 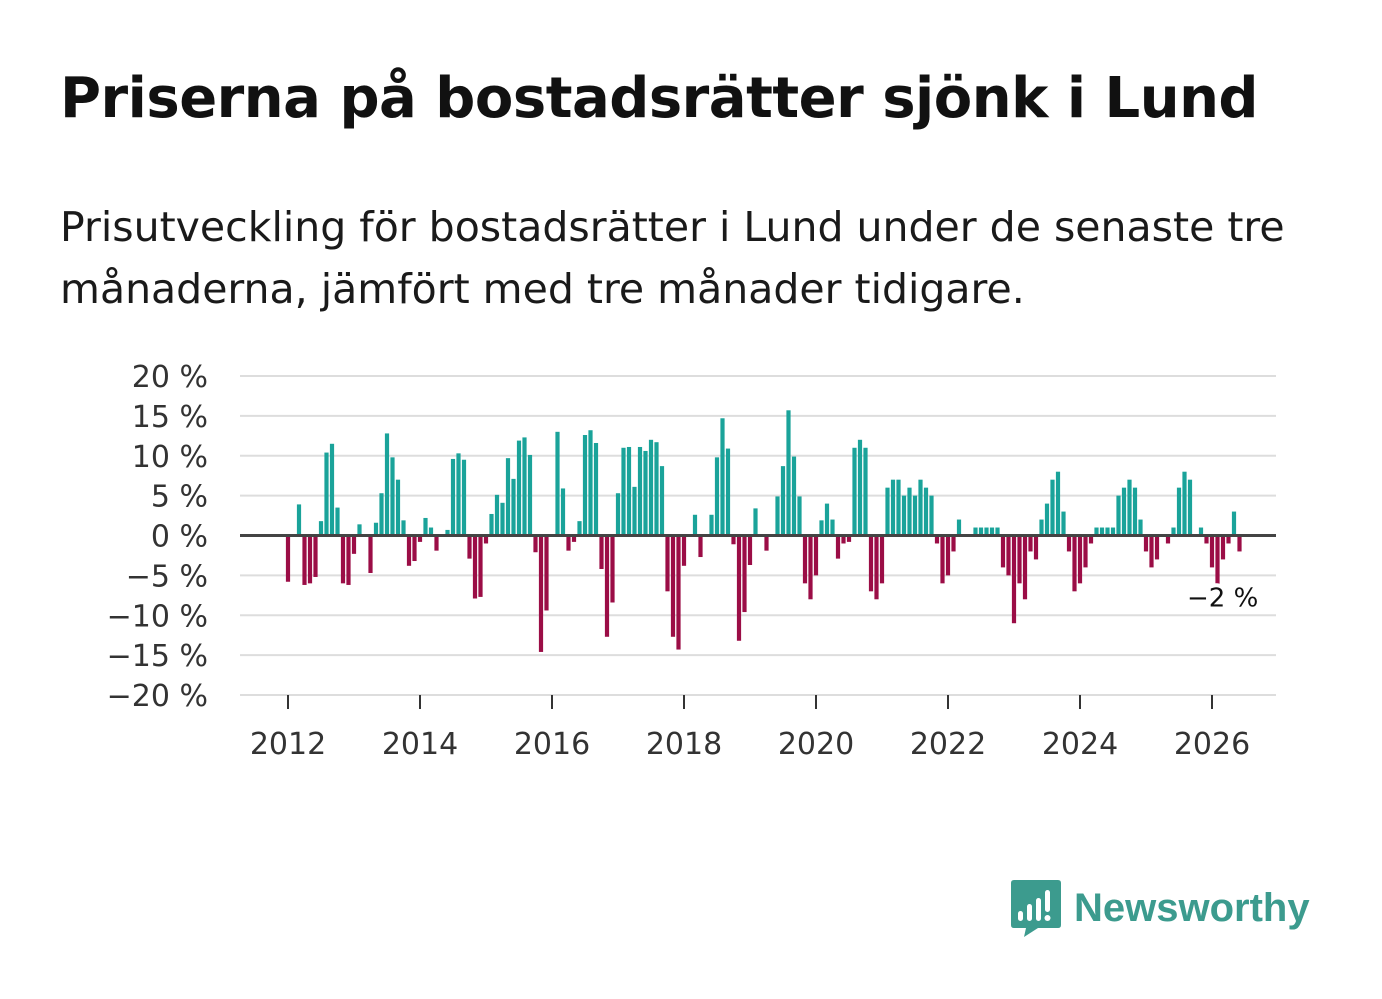 What do you see at coordinates (167, 576) in the screenshot?
I see `y-tick-label: −5 %` at bounding box center [167, 576].